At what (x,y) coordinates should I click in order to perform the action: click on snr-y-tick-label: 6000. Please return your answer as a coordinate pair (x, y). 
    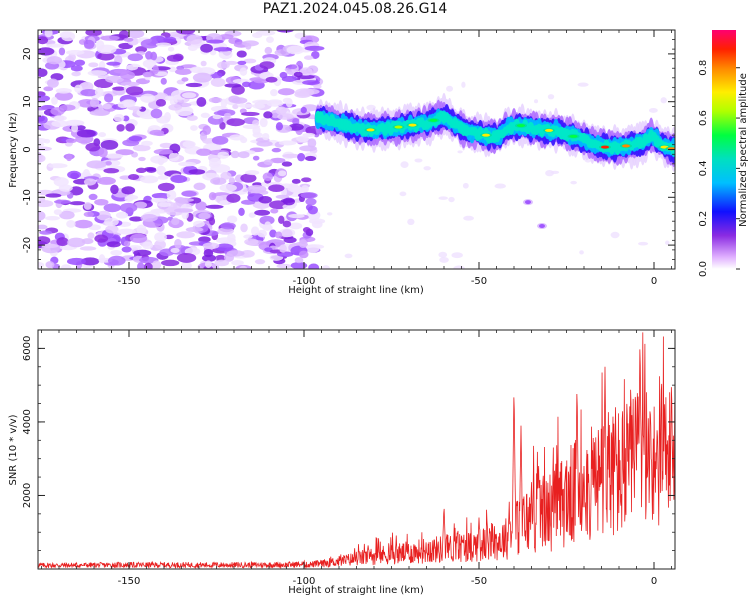
    Looking at the image, I should click on (27, 348).